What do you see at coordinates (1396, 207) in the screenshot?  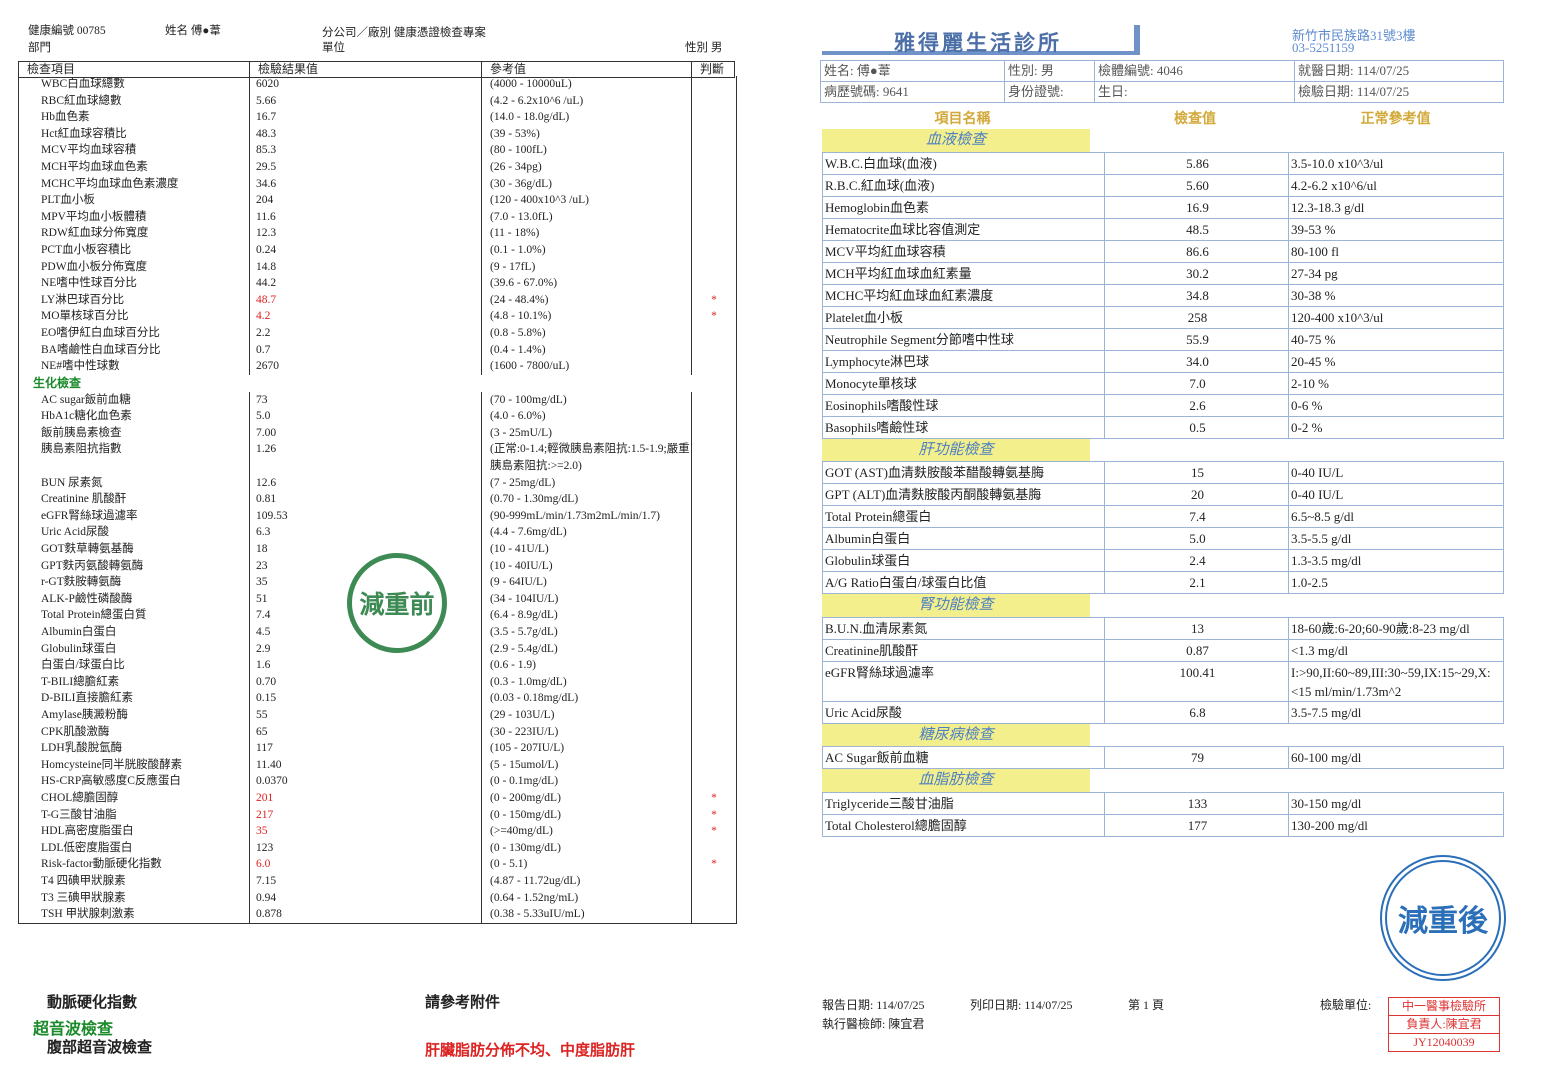 I see `reference-range: 12.3-18.3 g/dl` at bounding box center [1396, 207].